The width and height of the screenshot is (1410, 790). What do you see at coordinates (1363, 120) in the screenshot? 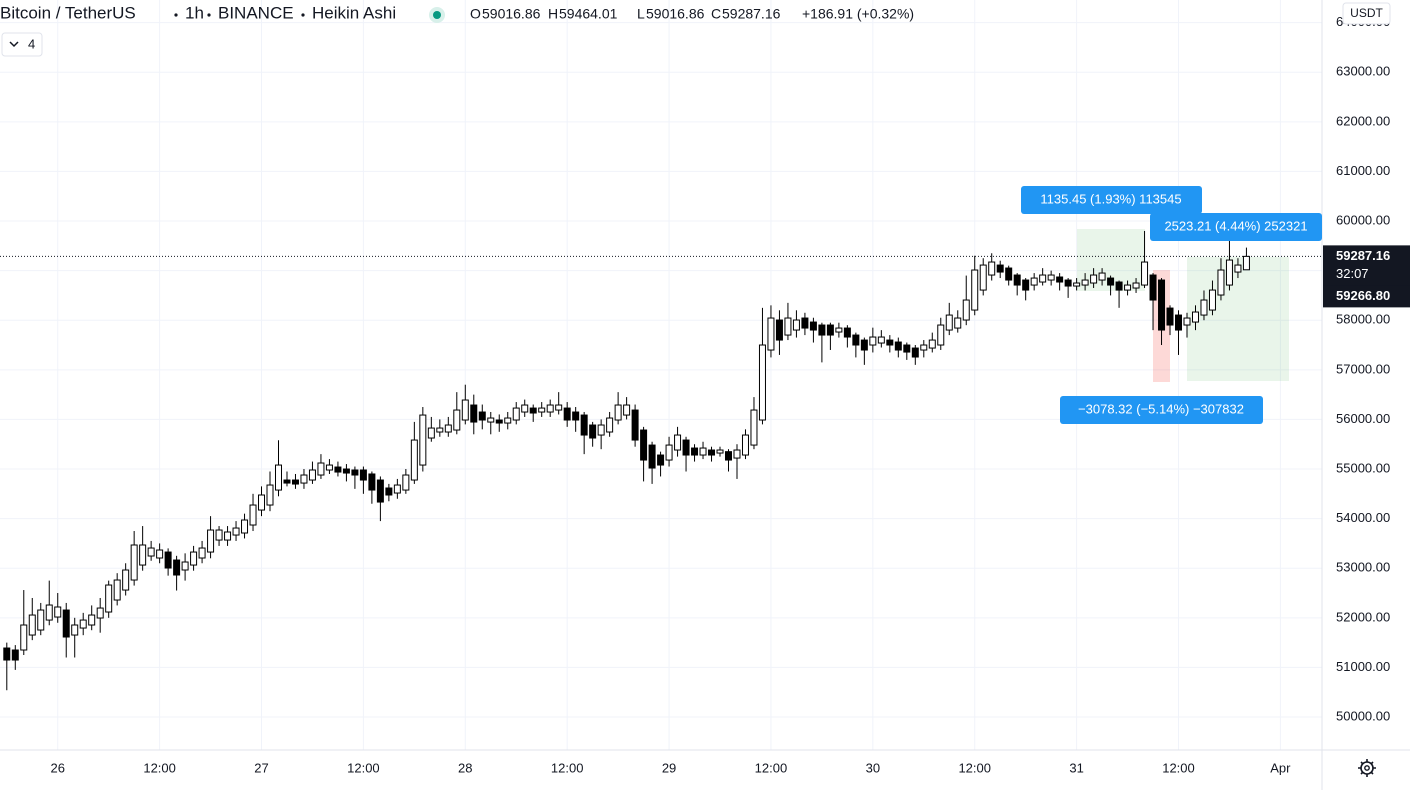
I see `y-tick-label: 62000.00` at bounding box center [1363, 120].